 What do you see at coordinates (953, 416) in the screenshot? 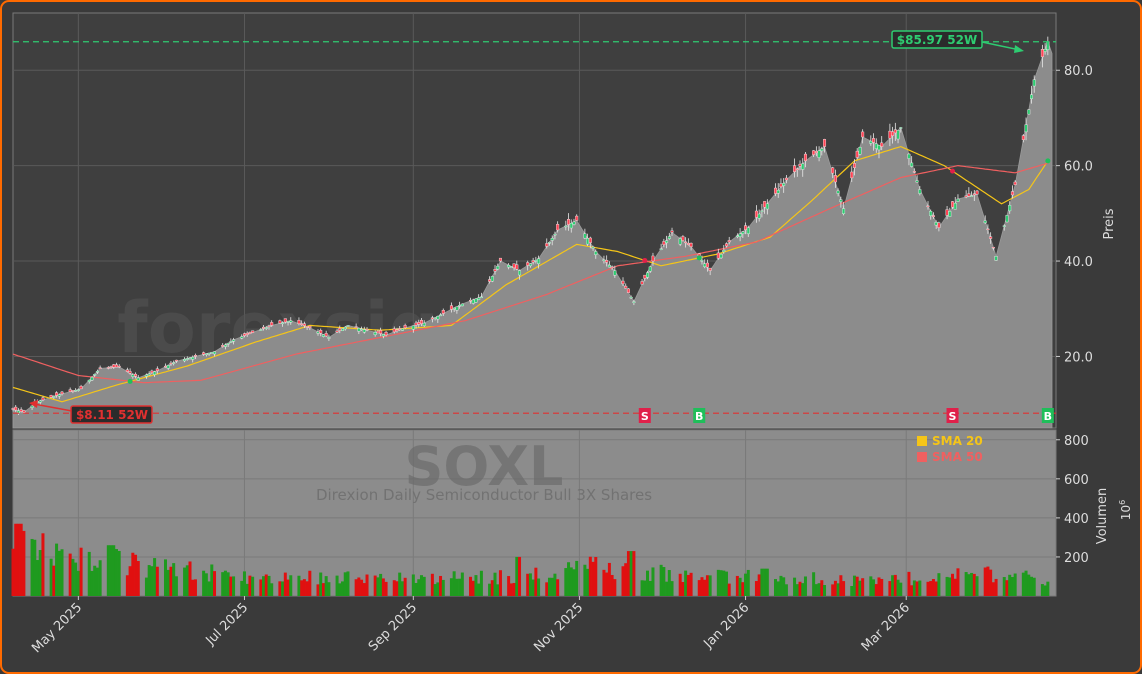
I see `signal-label: S` at bounding box center [953, 416].